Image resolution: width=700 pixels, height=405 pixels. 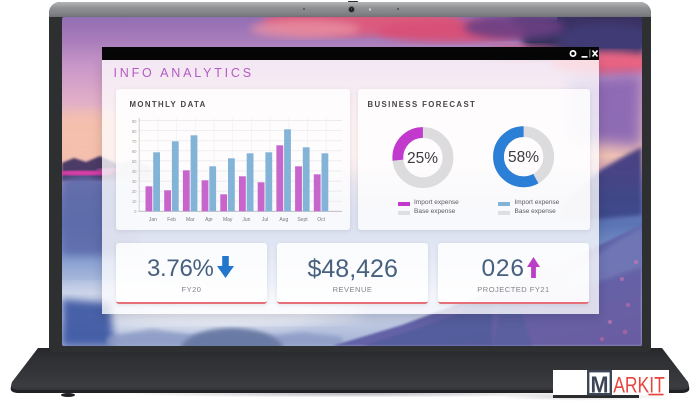 What do you see at coordinates (134, 171) in the screenshot?
I see `svg-text: 40` at bounding box center [134, 171].